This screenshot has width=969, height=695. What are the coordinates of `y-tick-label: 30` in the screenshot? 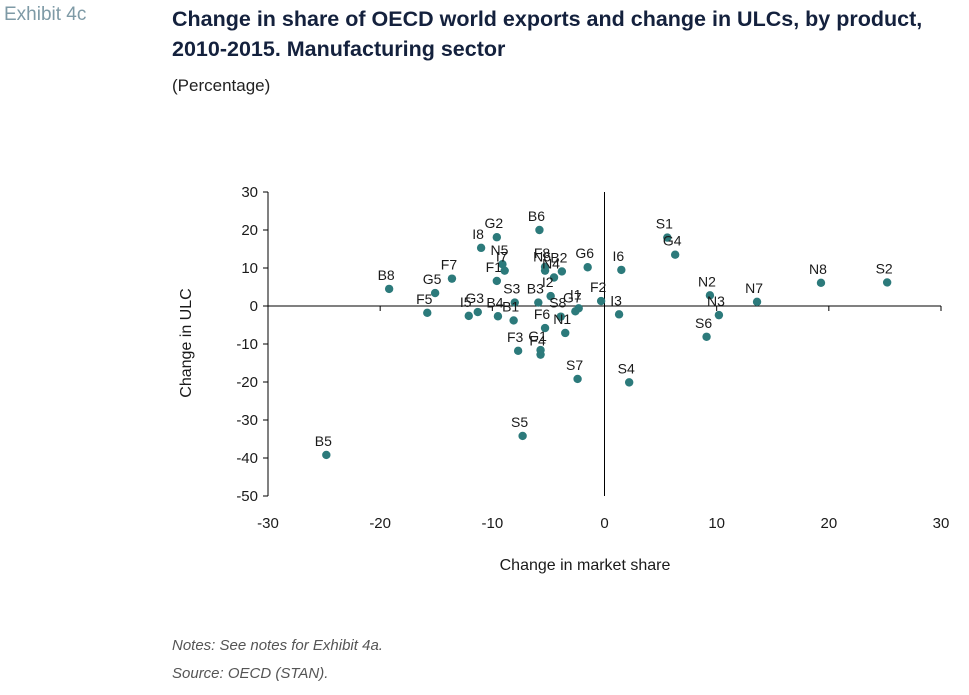 It's located at (249, 192).